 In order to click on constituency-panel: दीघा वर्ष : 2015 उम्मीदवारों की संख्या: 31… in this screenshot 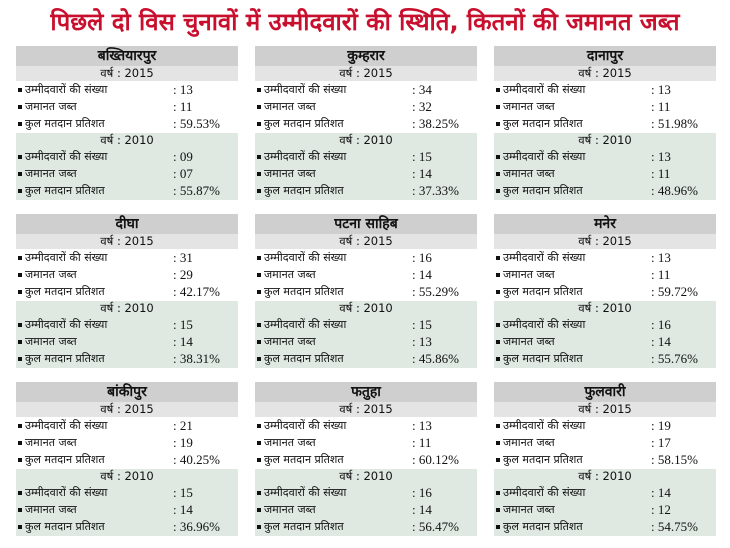, I will do `click(127, 294)`.